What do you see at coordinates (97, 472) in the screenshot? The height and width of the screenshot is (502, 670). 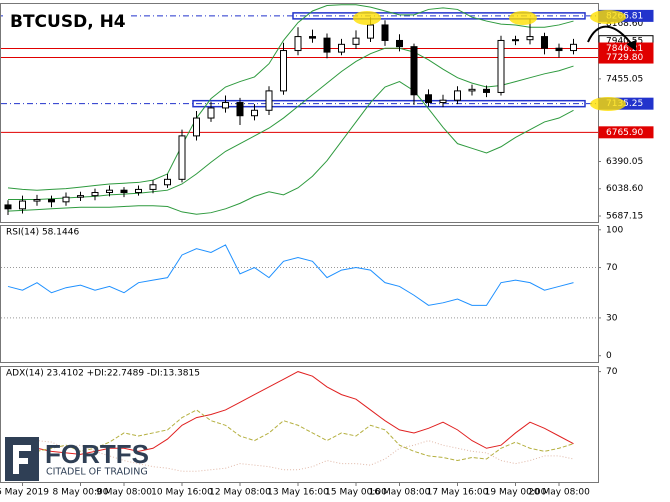 I see `logo-tagline: CITADEL OF TRADING` at bounding box center [97, 472].